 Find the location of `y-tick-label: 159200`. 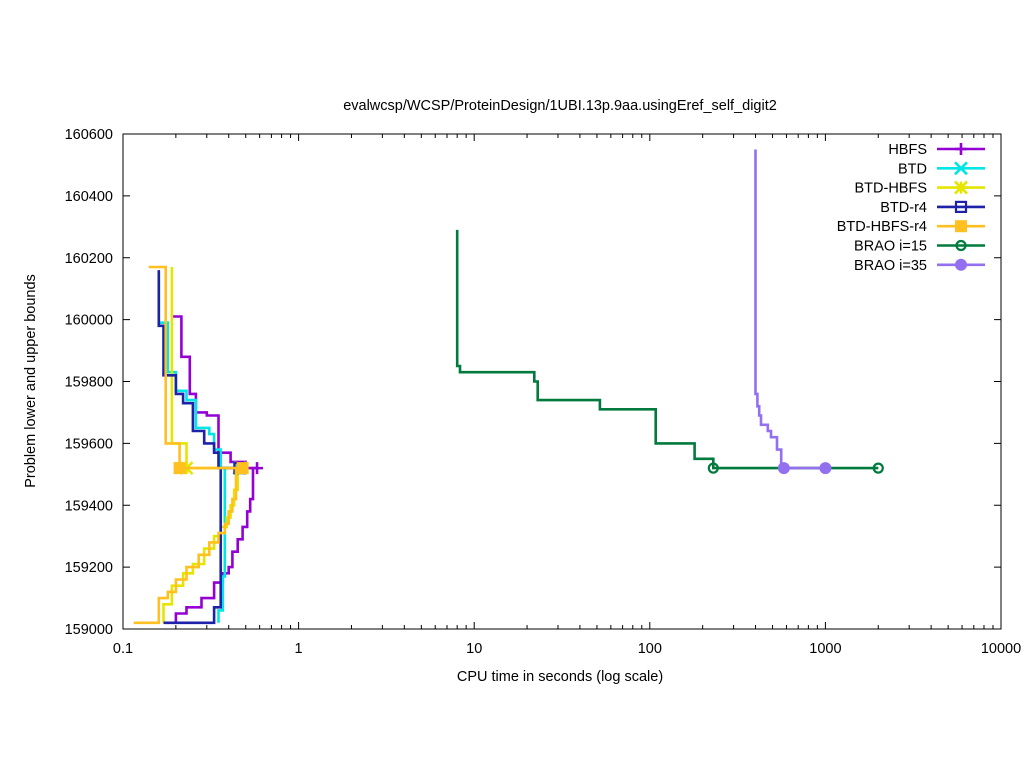

y-tick-label: 159200 is located at coordinates (89, 568).